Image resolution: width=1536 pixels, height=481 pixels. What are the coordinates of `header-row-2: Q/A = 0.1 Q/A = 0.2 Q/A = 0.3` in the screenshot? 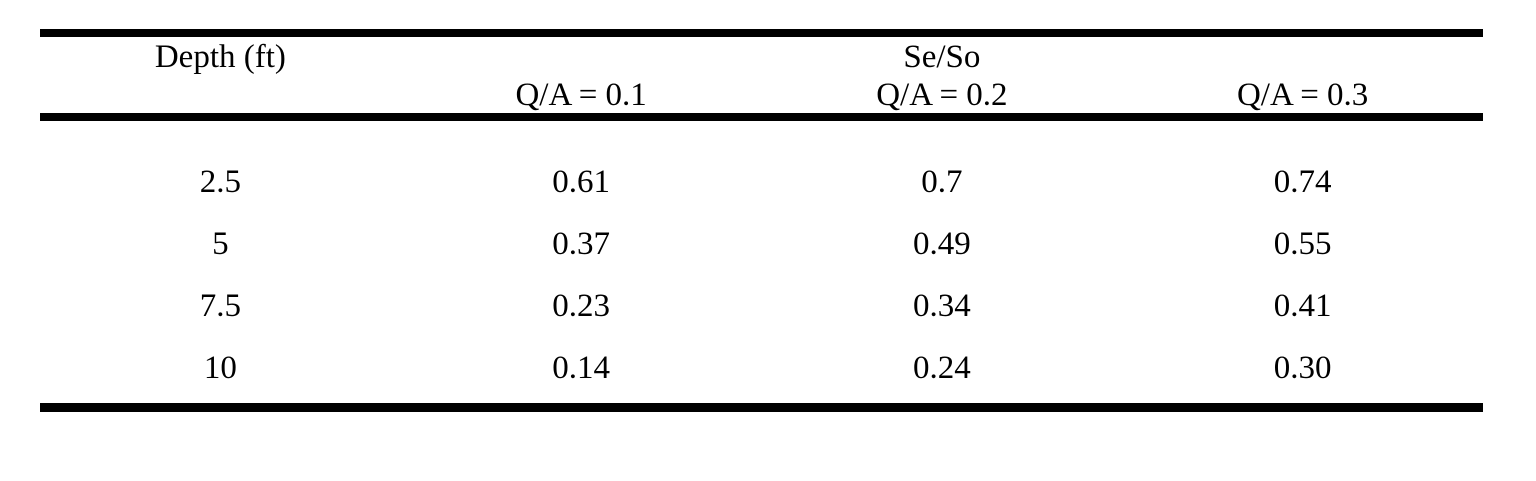 It's located at (761, 97).